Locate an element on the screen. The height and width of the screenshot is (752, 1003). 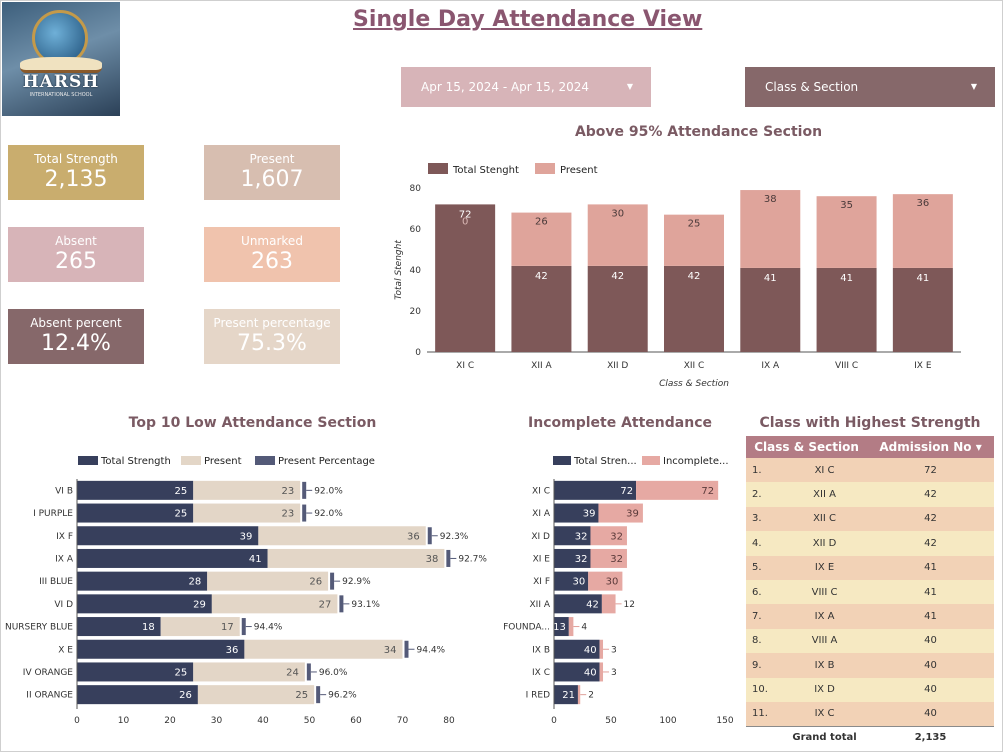
dropdown-caret-icon: ▼ is located at coordinates (973, 86).